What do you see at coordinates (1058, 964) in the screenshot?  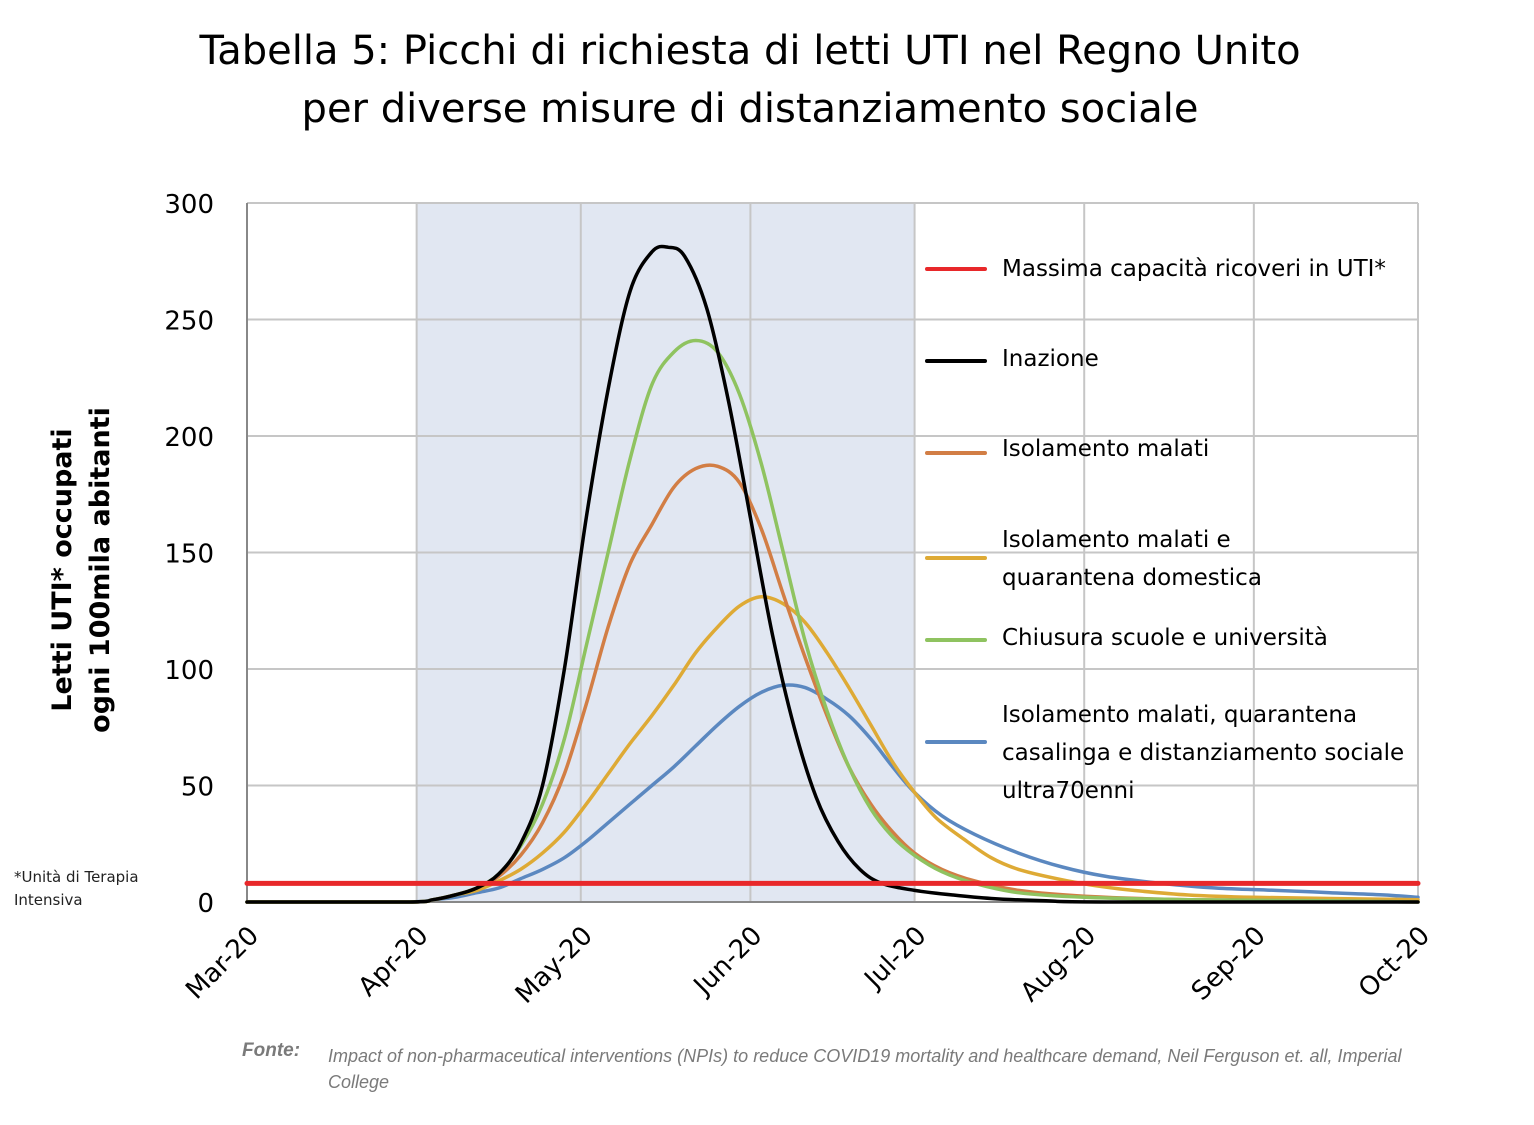 I see `x-tick-label: Aug-20` at bounding box center [1058, 964].